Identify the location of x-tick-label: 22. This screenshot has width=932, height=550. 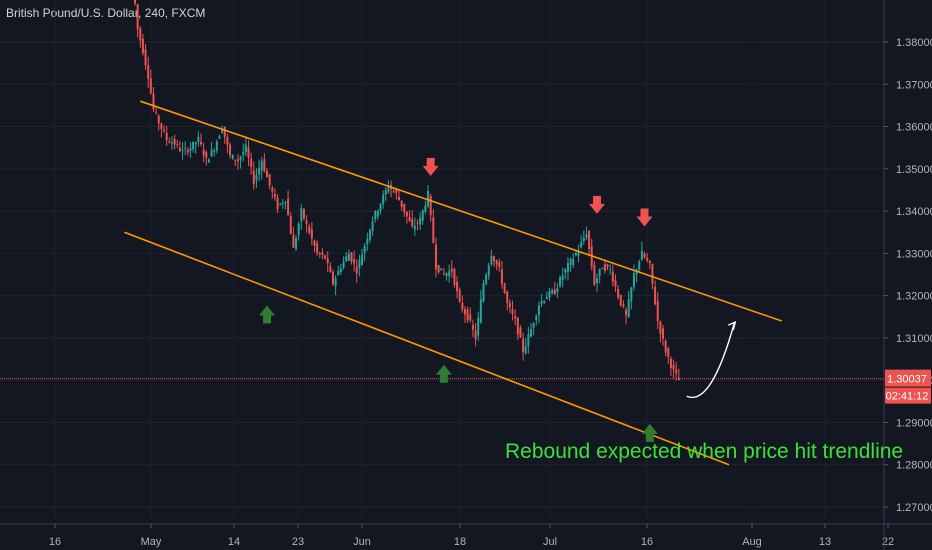
(888, 542).